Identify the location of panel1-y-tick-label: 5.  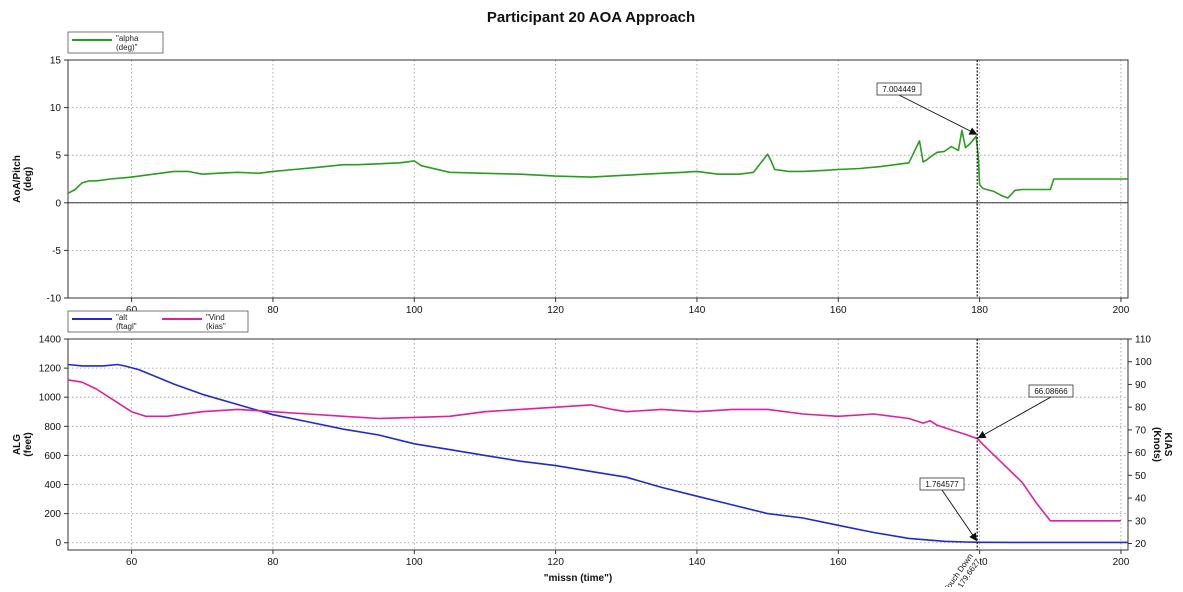
(58, 156).